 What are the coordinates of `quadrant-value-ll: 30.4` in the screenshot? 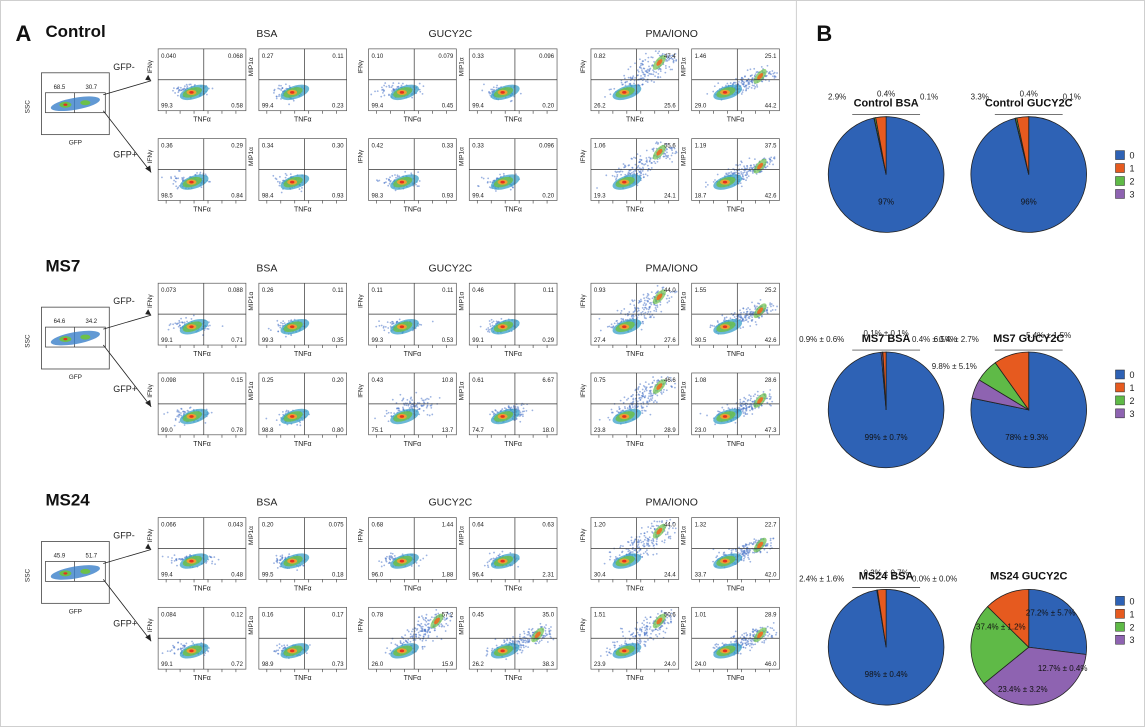 It's located at (600, 575).